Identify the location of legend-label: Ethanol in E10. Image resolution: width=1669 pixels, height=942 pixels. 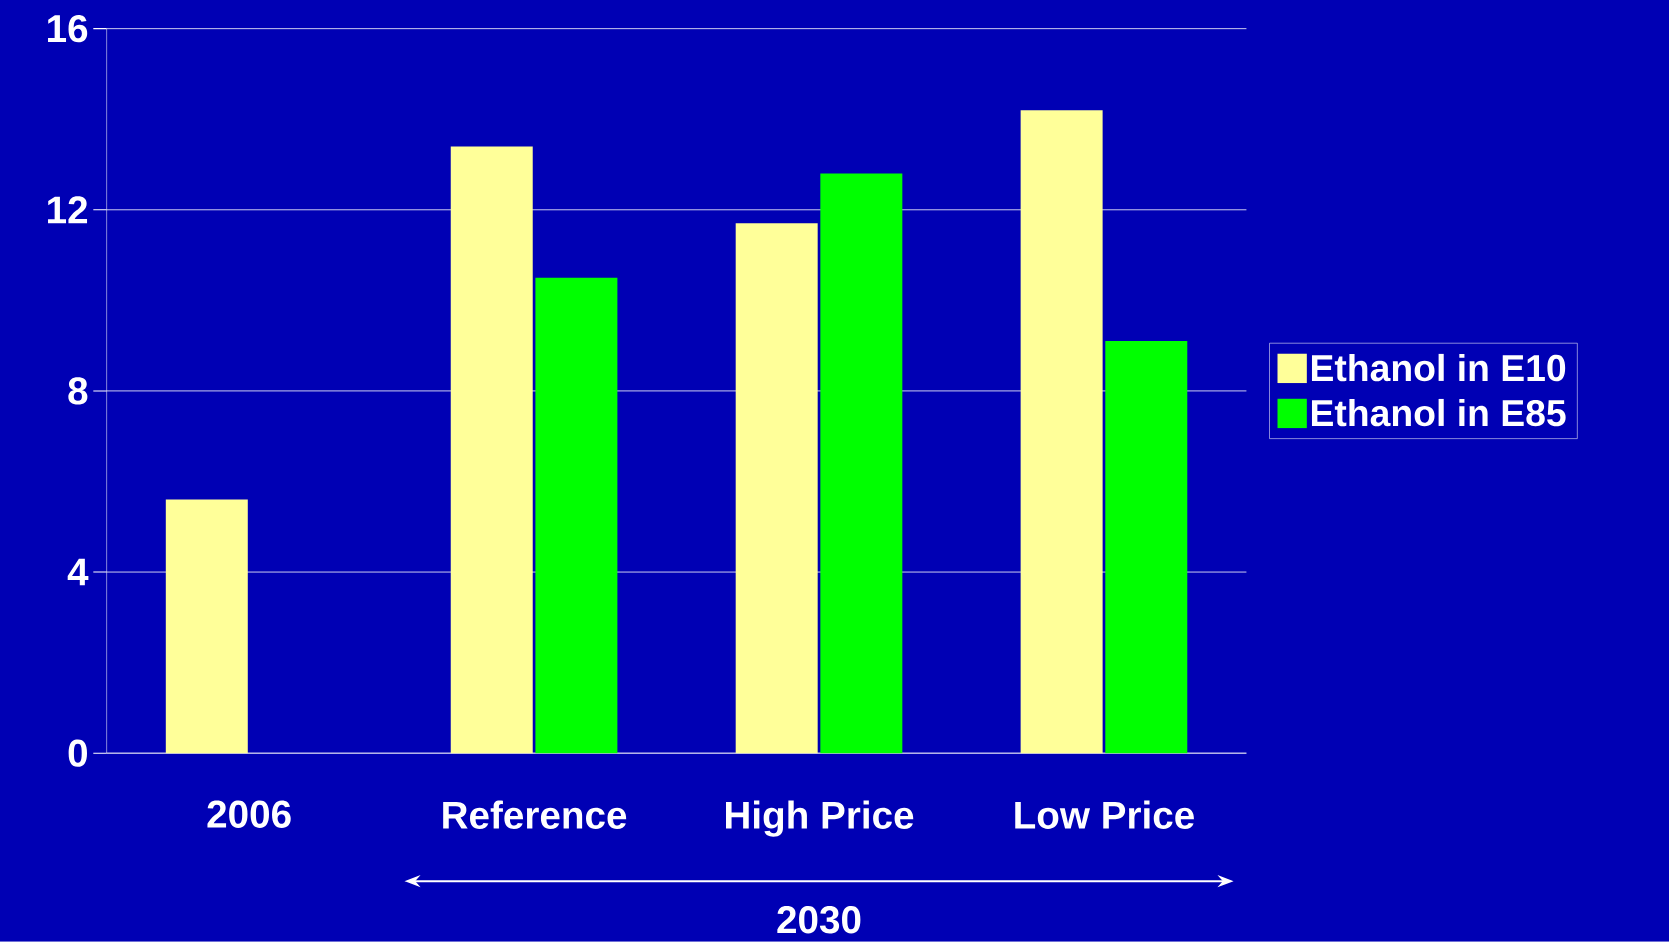
(1438, 367).